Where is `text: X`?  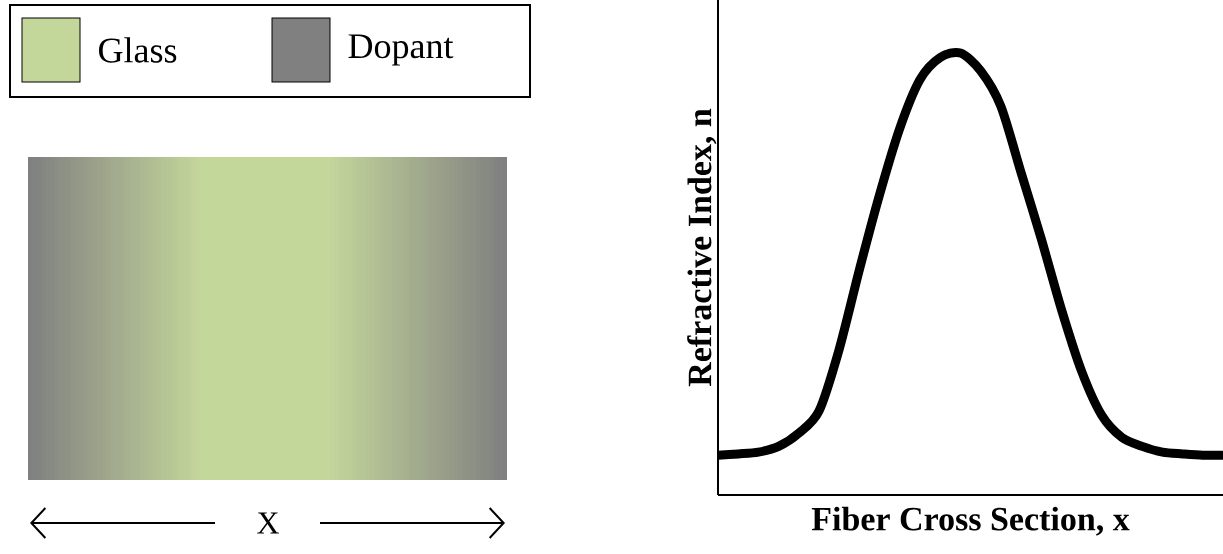 text: X is located at coordinates (268, 523).